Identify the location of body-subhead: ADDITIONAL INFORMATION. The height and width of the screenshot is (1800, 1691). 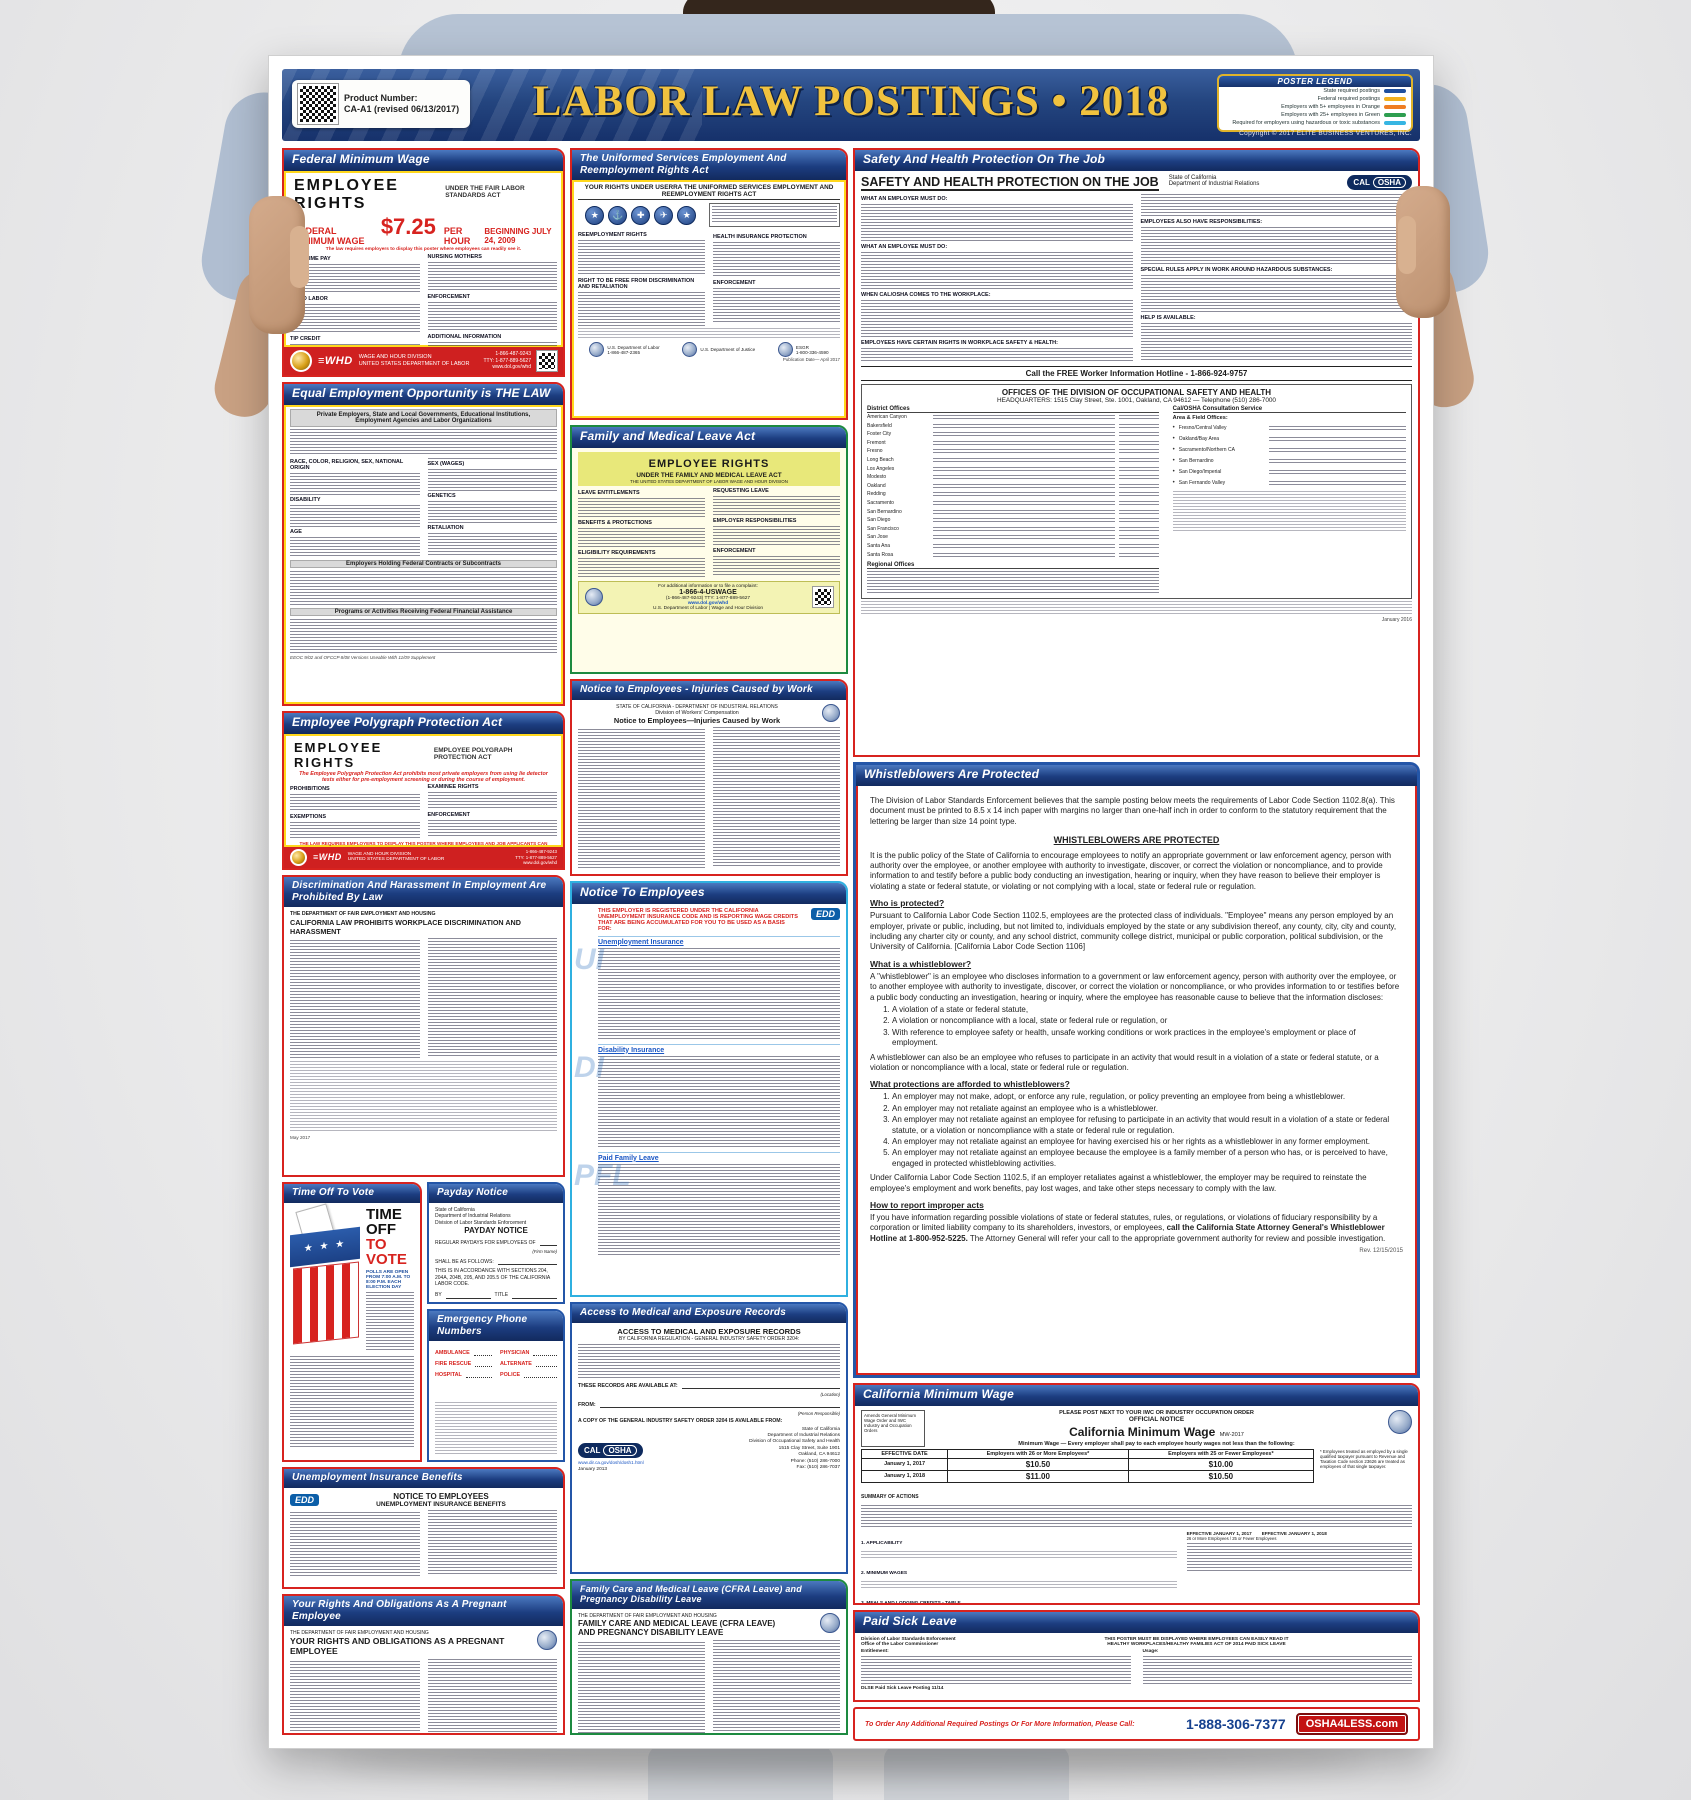
(464, 336).